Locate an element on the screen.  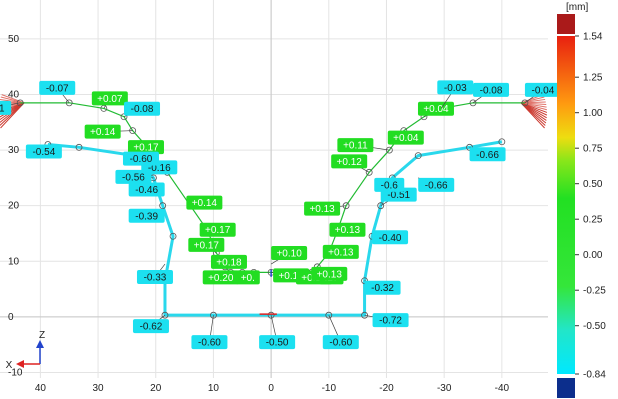
deviation-label: +0.07 is located at coordinates (110, 99).